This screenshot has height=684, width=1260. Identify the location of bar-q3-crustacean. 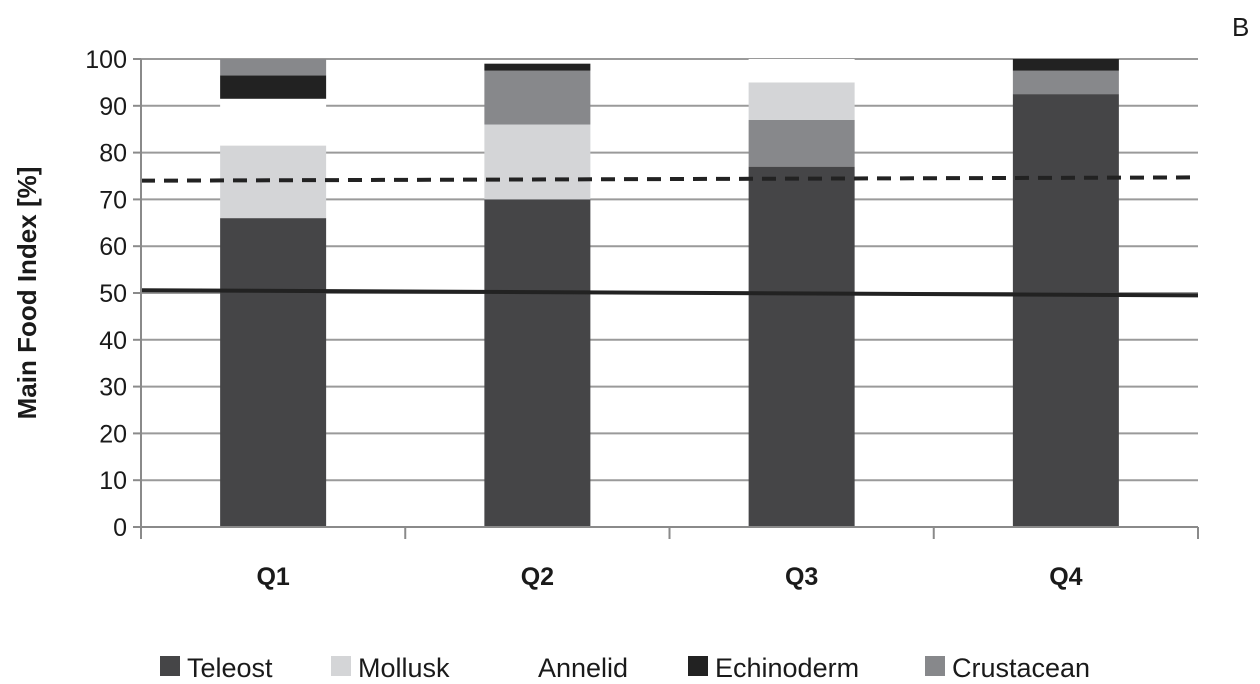
(801, 143).